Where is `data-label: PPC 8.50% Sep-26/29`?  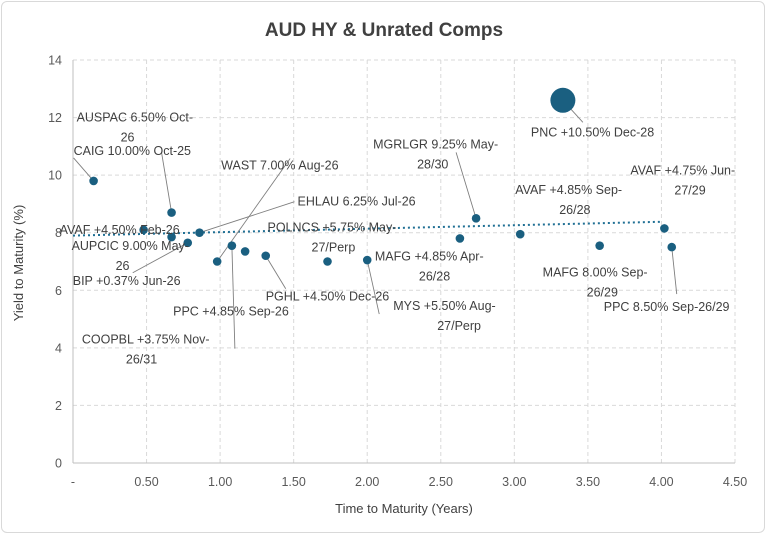
data-label: PPC 8.50% Sep-26/29 is located at coordinates (667, 307).